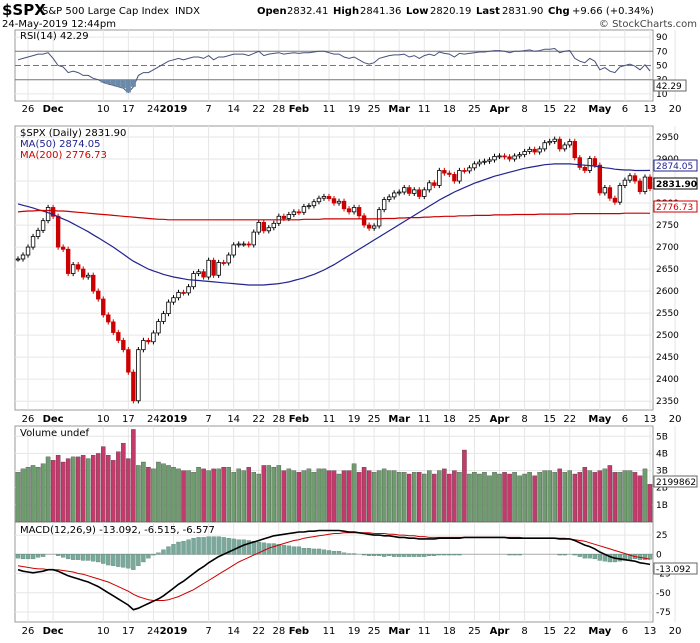 Image resolution: width=700 pixels, height=643 pixels. Describe the element at coordinates (662, 472) in the screenshot. I see `volume-tick-label: 3B` at that location.